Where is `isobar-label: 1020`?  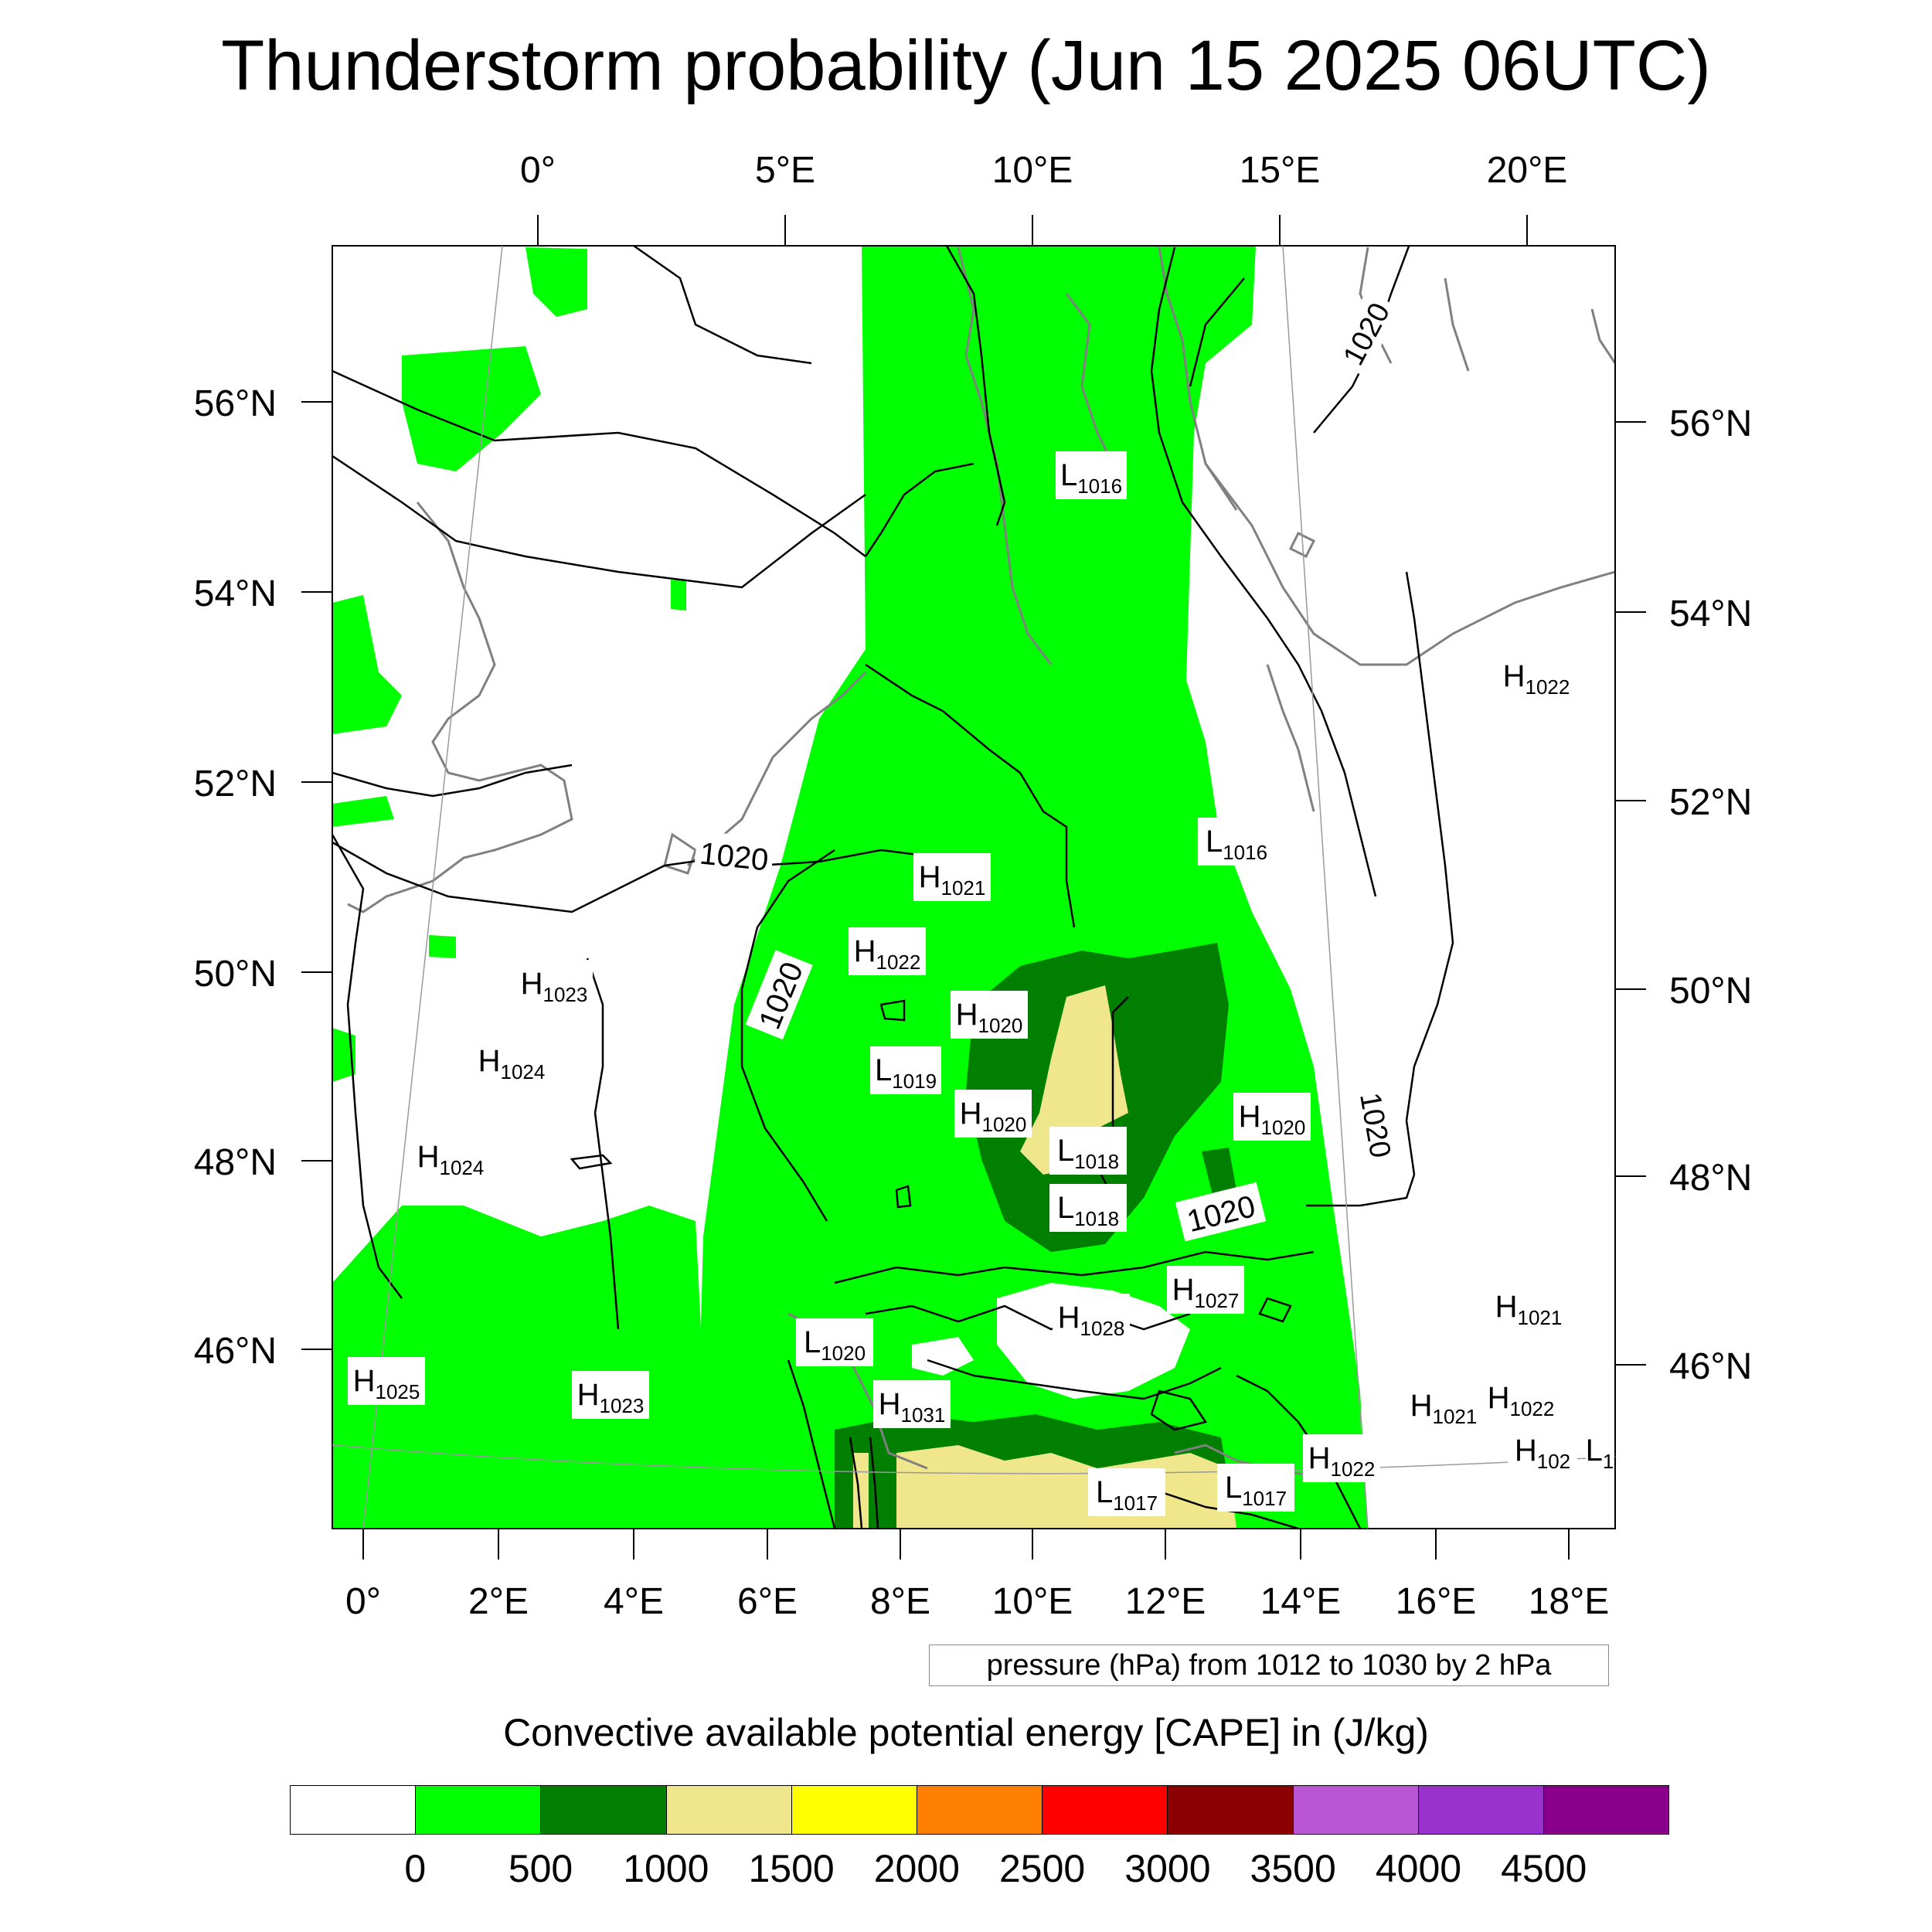
isobar-label: 1020 is located at coordinates (734, 857).